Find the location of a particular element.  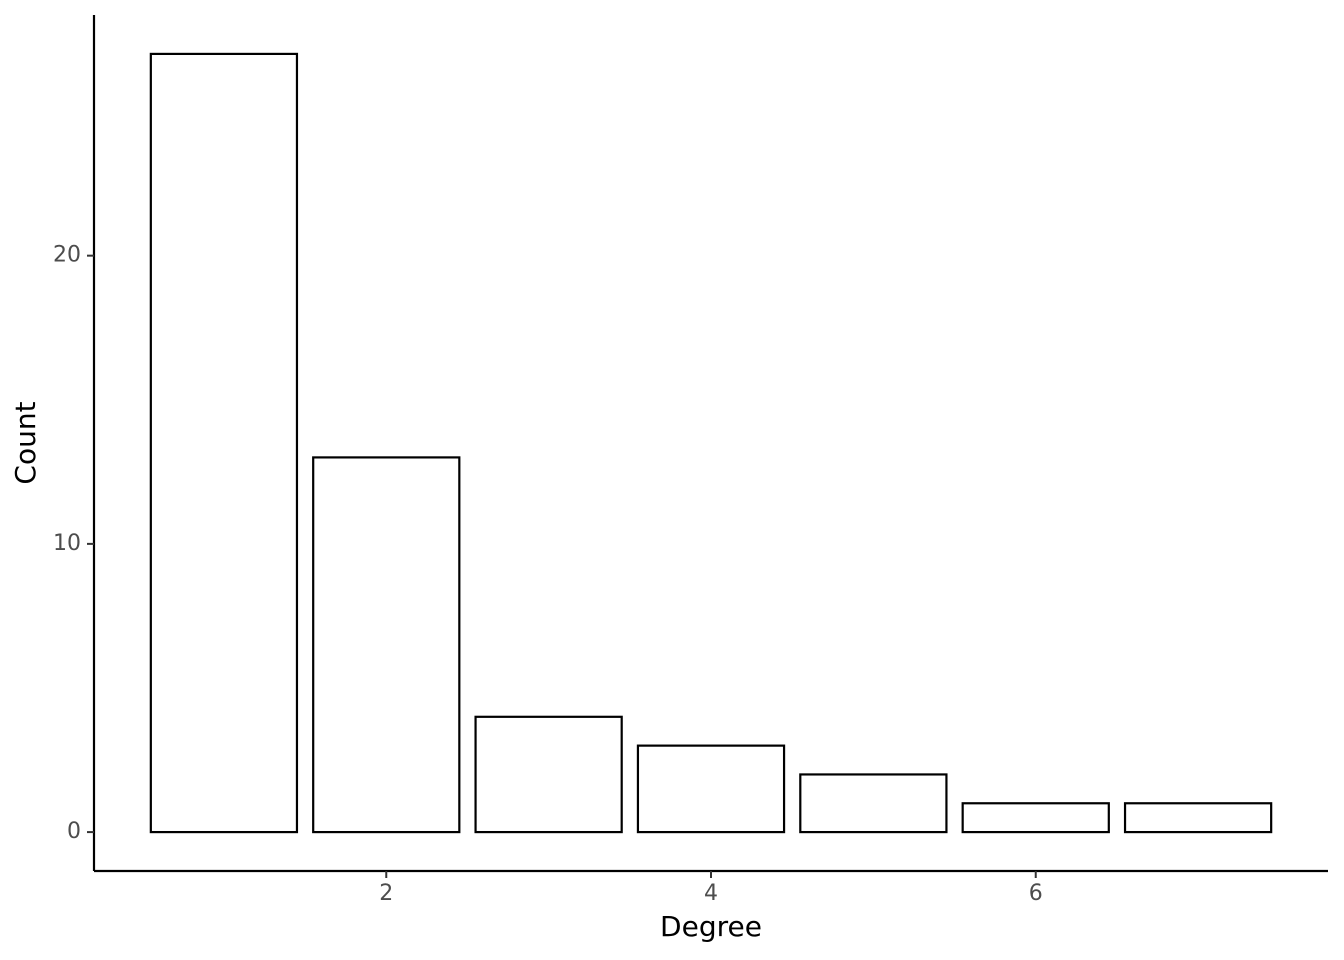

y-tick-label: 0 is located at coordinates (74, 831).